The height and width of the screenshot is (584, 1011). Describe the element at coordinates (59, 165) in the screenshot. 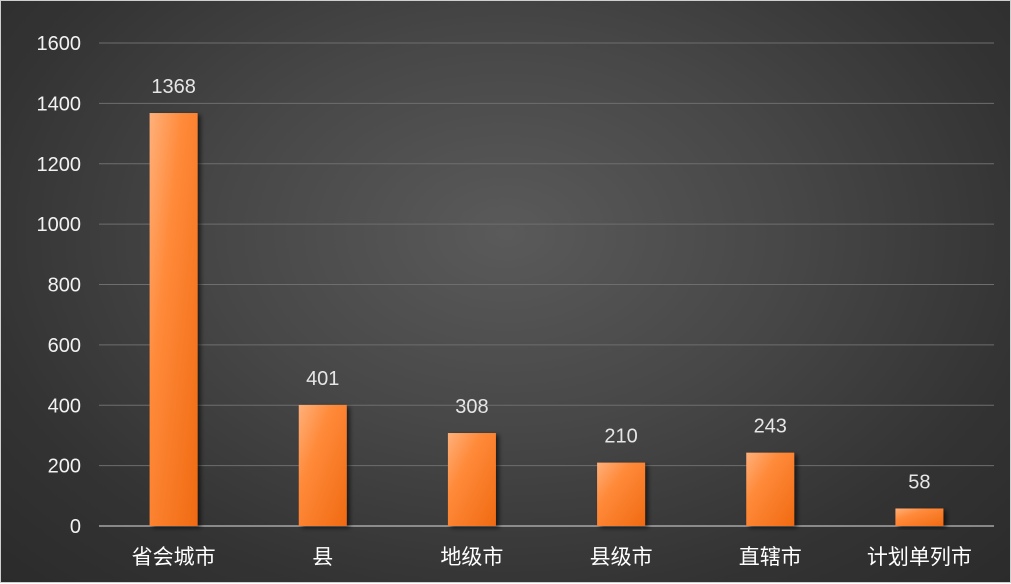

I see `y-tick-label: 1200` at that location.